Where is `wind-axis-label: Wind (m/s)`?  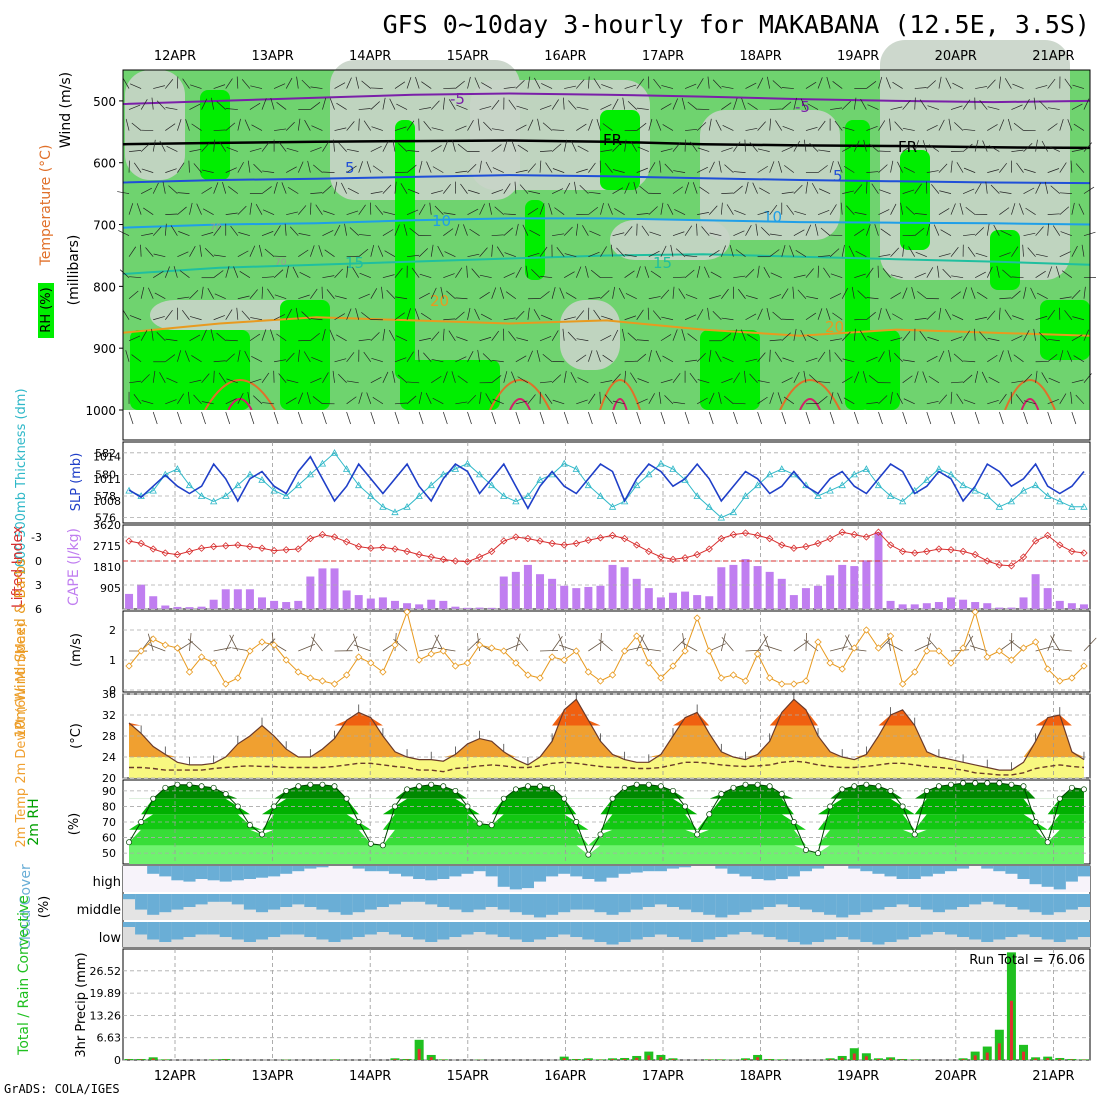 wind-axis-label: Wind (m/s) is located at coordinates (66, 110).